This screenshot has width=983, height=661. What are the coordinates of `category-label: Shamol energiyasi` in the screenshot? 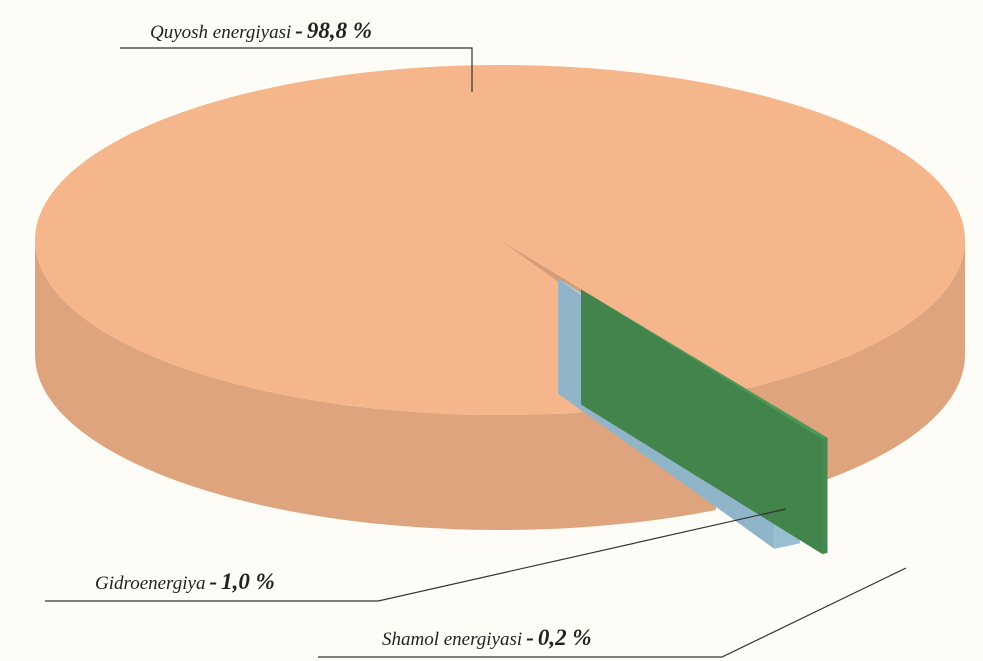 It's located at (452, 639).